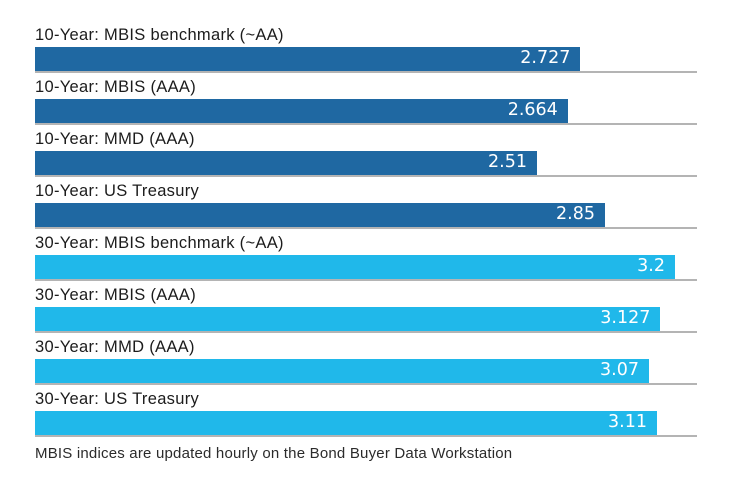  What do you see at coordinates (159, 243) in the screenshot?
I see `bar-category-label: 30-Year: MBIS benchmark (~AA)` at bounding box center [159, 243].